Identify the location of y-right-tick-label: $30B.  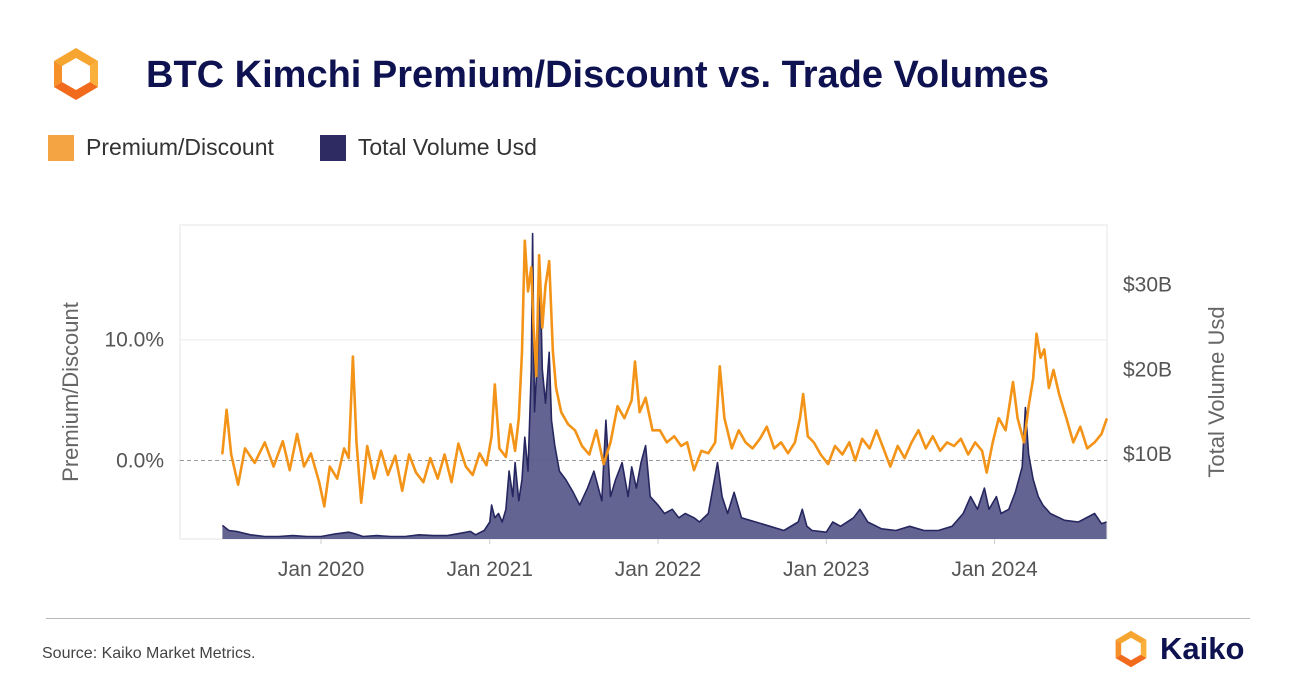
(1147, 284).